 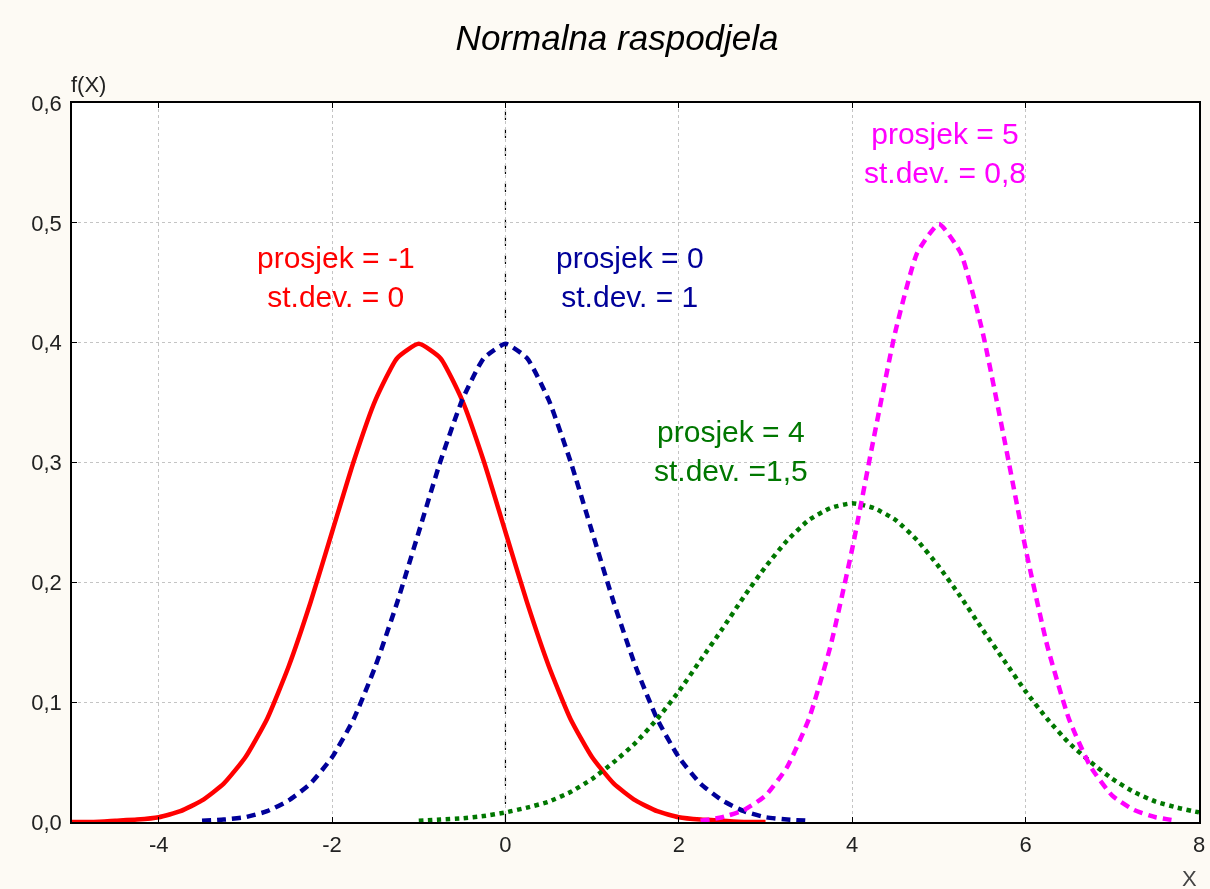 I want to click on x-tick-label: -2, so click(x=332, y=845).